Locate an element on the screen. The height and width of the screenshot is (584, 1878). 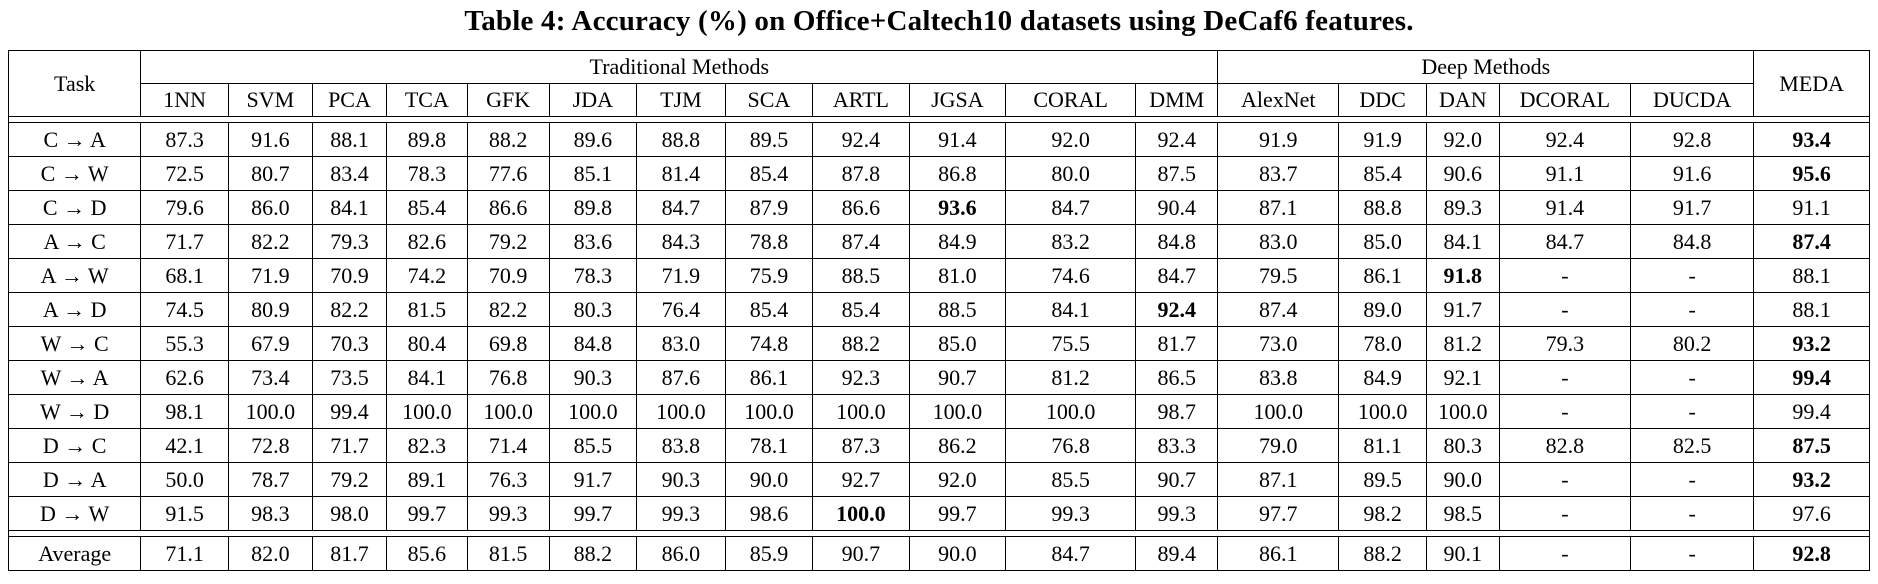
header-meda: MEDA is located at coordinates (1811, 83).